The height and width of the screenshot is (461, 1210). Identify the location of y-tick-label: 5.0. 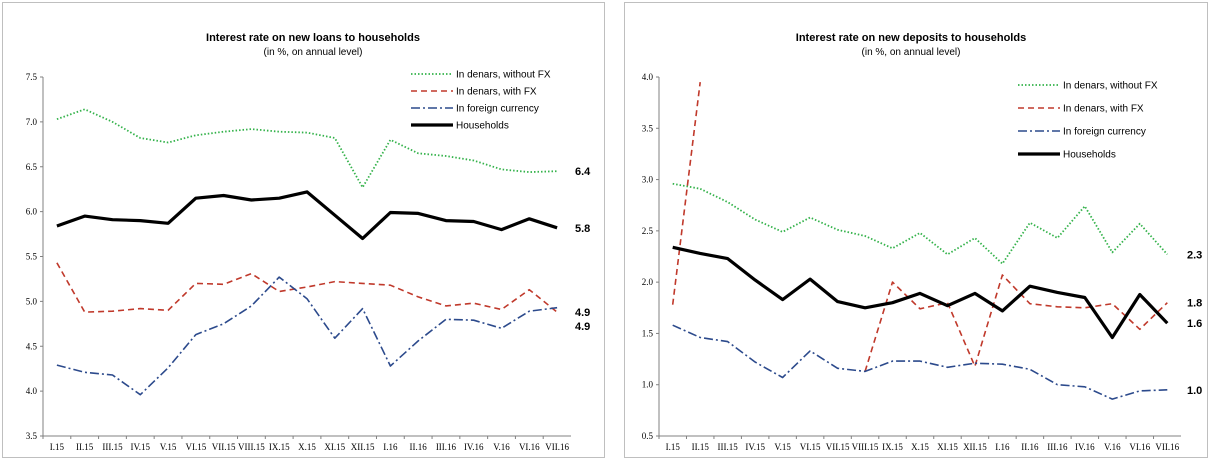
(32, 301).